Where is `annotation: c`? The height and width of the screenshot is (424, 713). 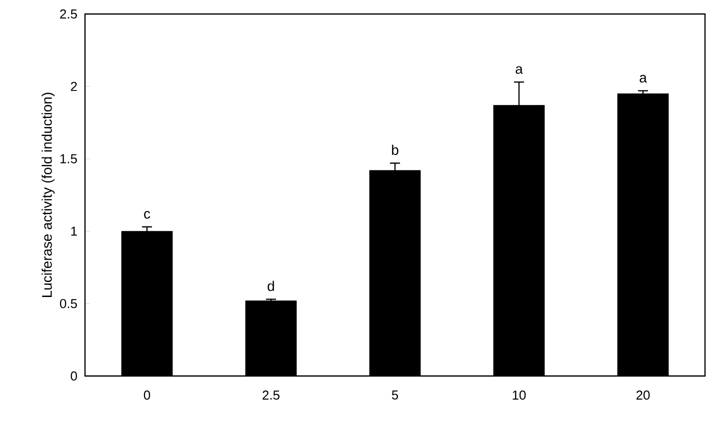 annotation: c is located at coordinates (147, 215).